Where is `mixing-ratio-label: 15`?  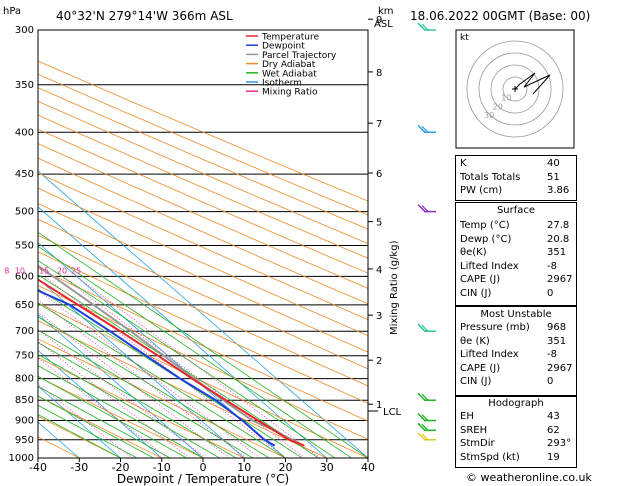 mixing-ratio-label: 15 is located at coordinates (44, 270).